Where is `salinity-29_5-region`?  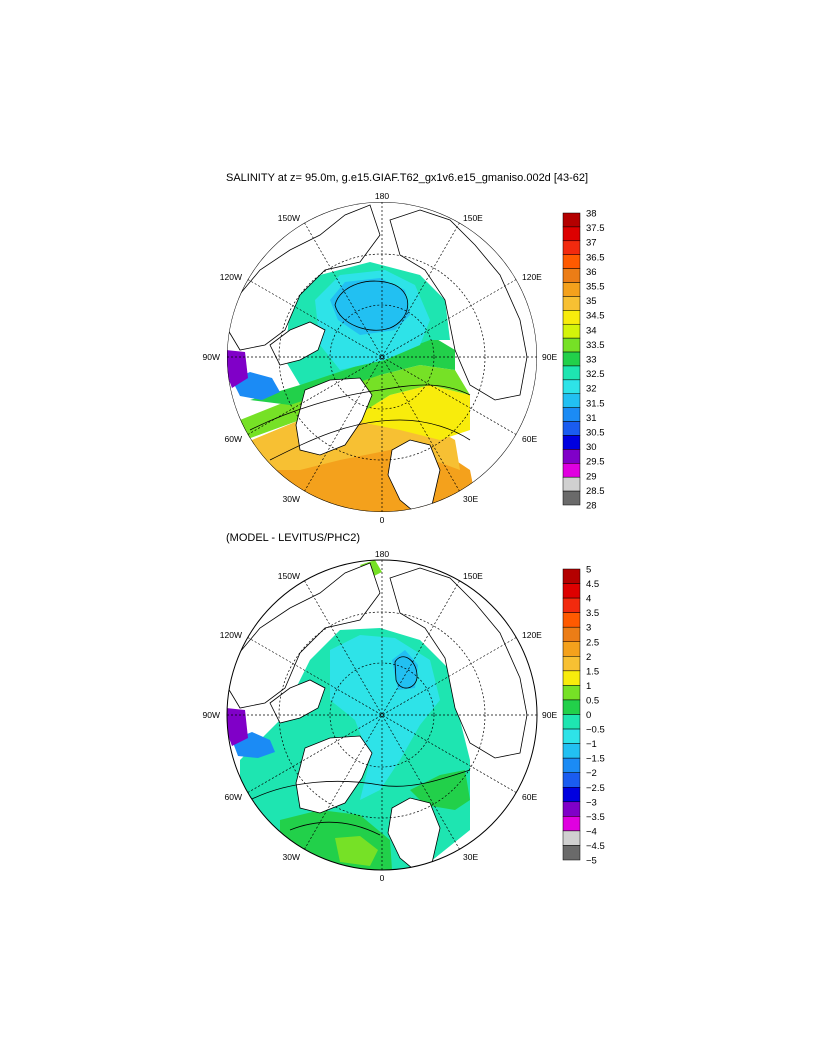
salinity-29_5-region is located at coordinates (237, 369).